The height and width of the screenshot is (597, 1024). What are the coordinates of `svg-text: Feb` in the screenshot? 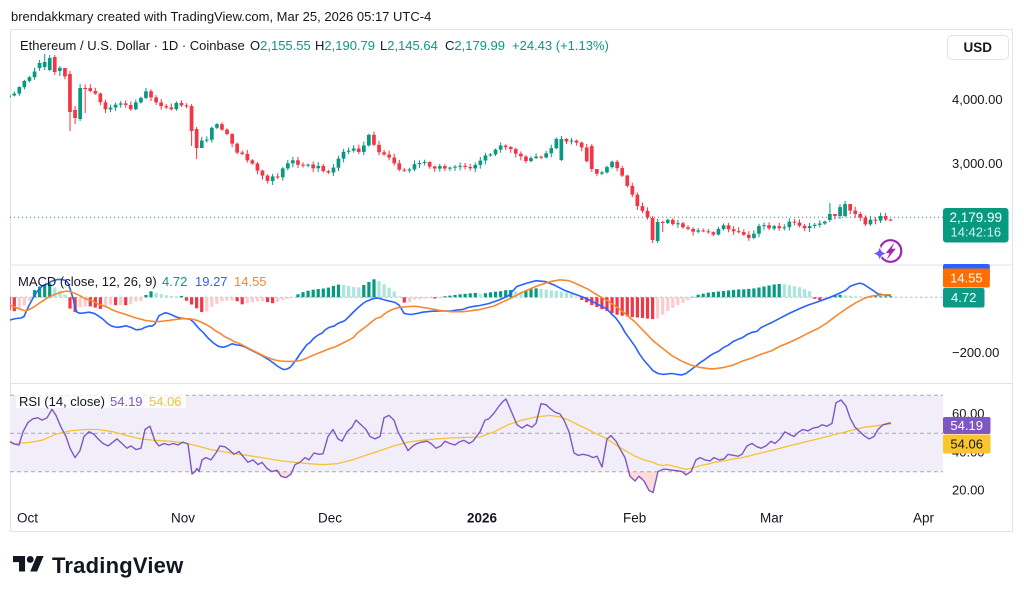 It's located at (634, 518).